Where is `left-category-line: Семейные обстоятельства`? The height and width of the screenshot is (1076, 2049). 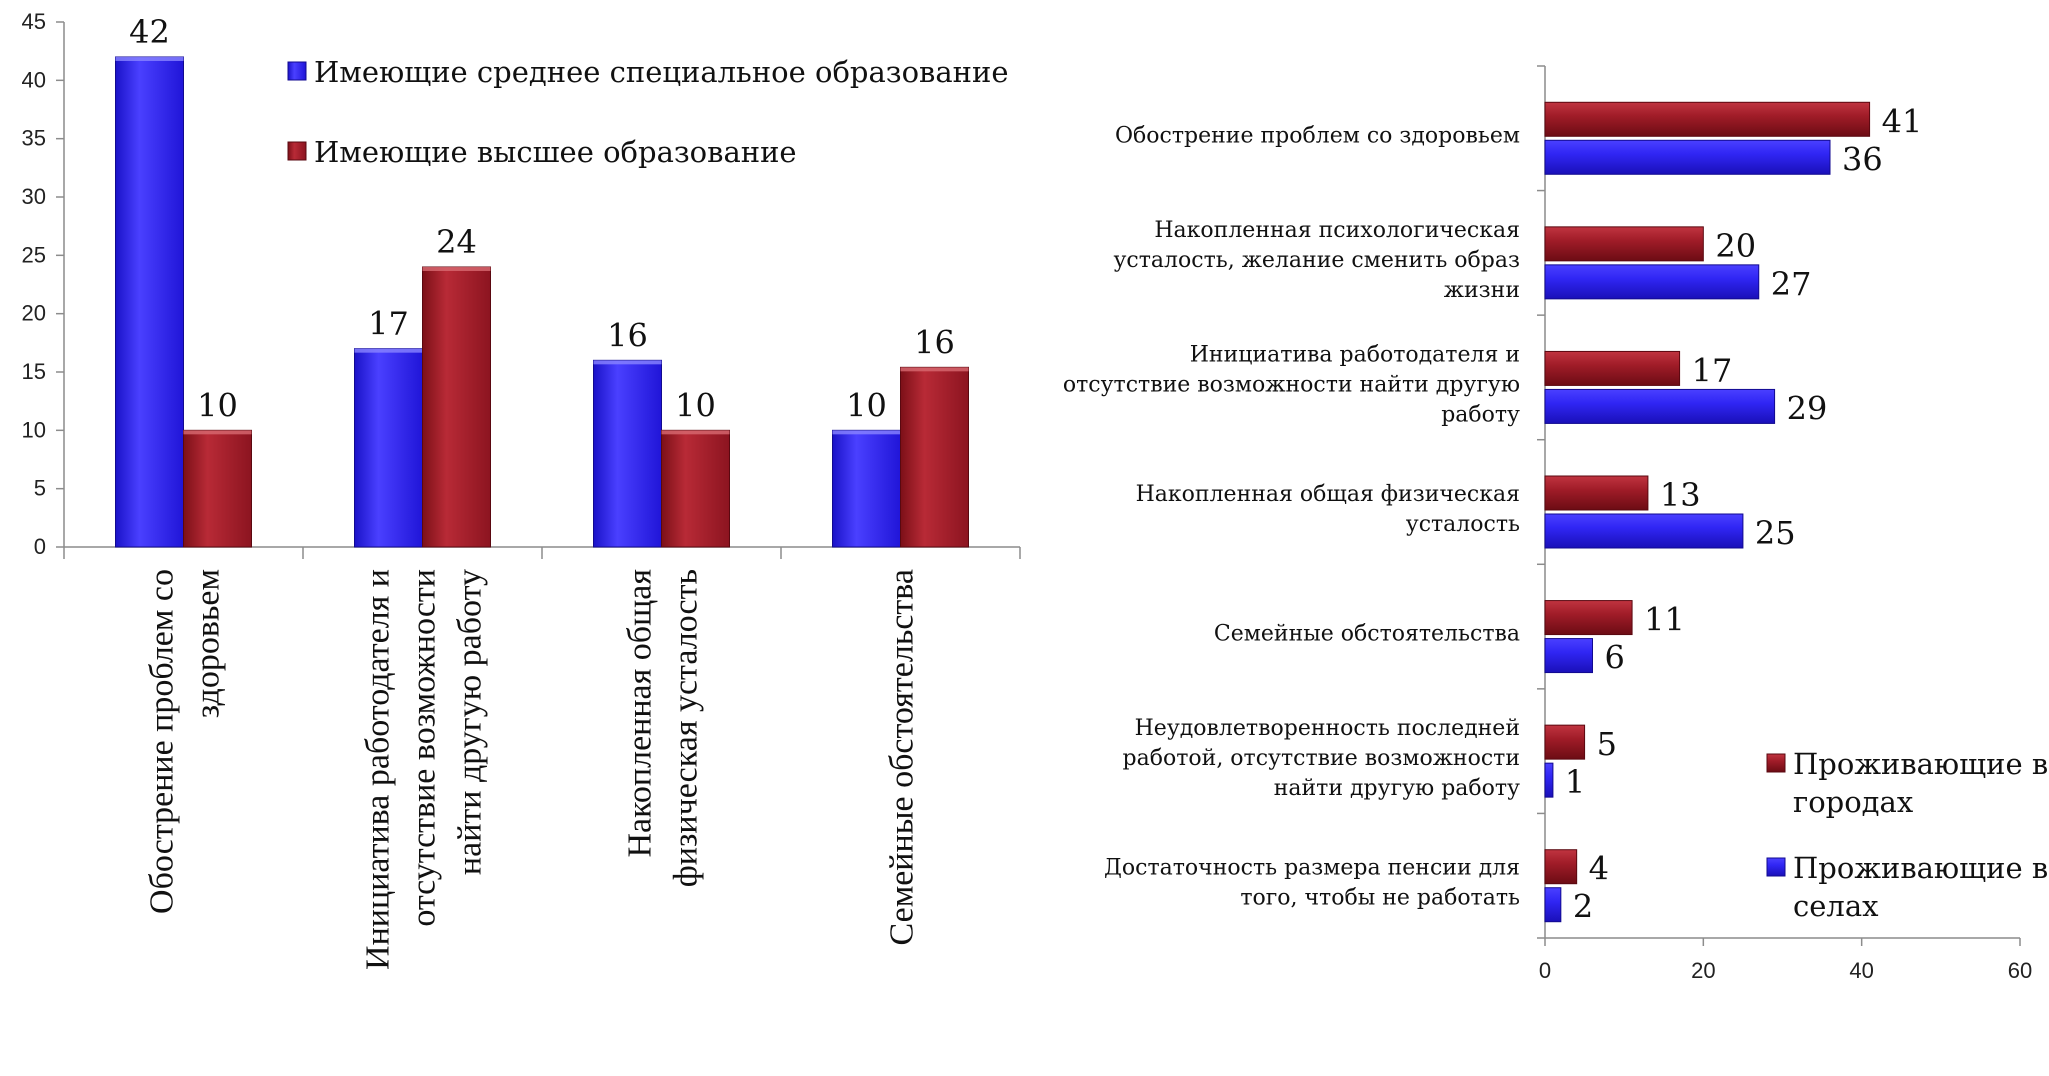
left-category-line: Семейные обстоятельства is located at coordinates (902, 757).